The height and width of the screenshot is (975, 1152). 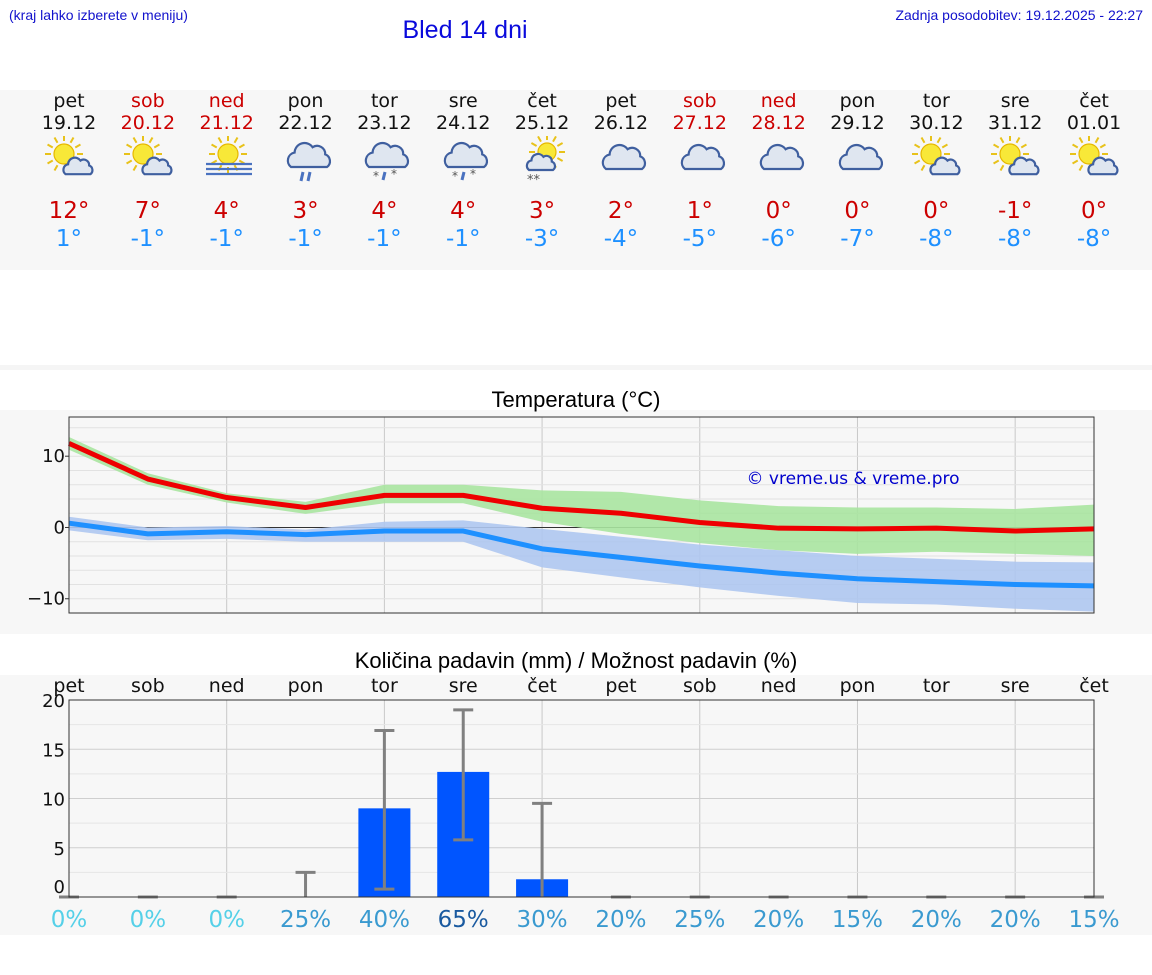 I want to click on forecast-day: sre 24.12 * * 4° -1°, so click(x=463, y=180).